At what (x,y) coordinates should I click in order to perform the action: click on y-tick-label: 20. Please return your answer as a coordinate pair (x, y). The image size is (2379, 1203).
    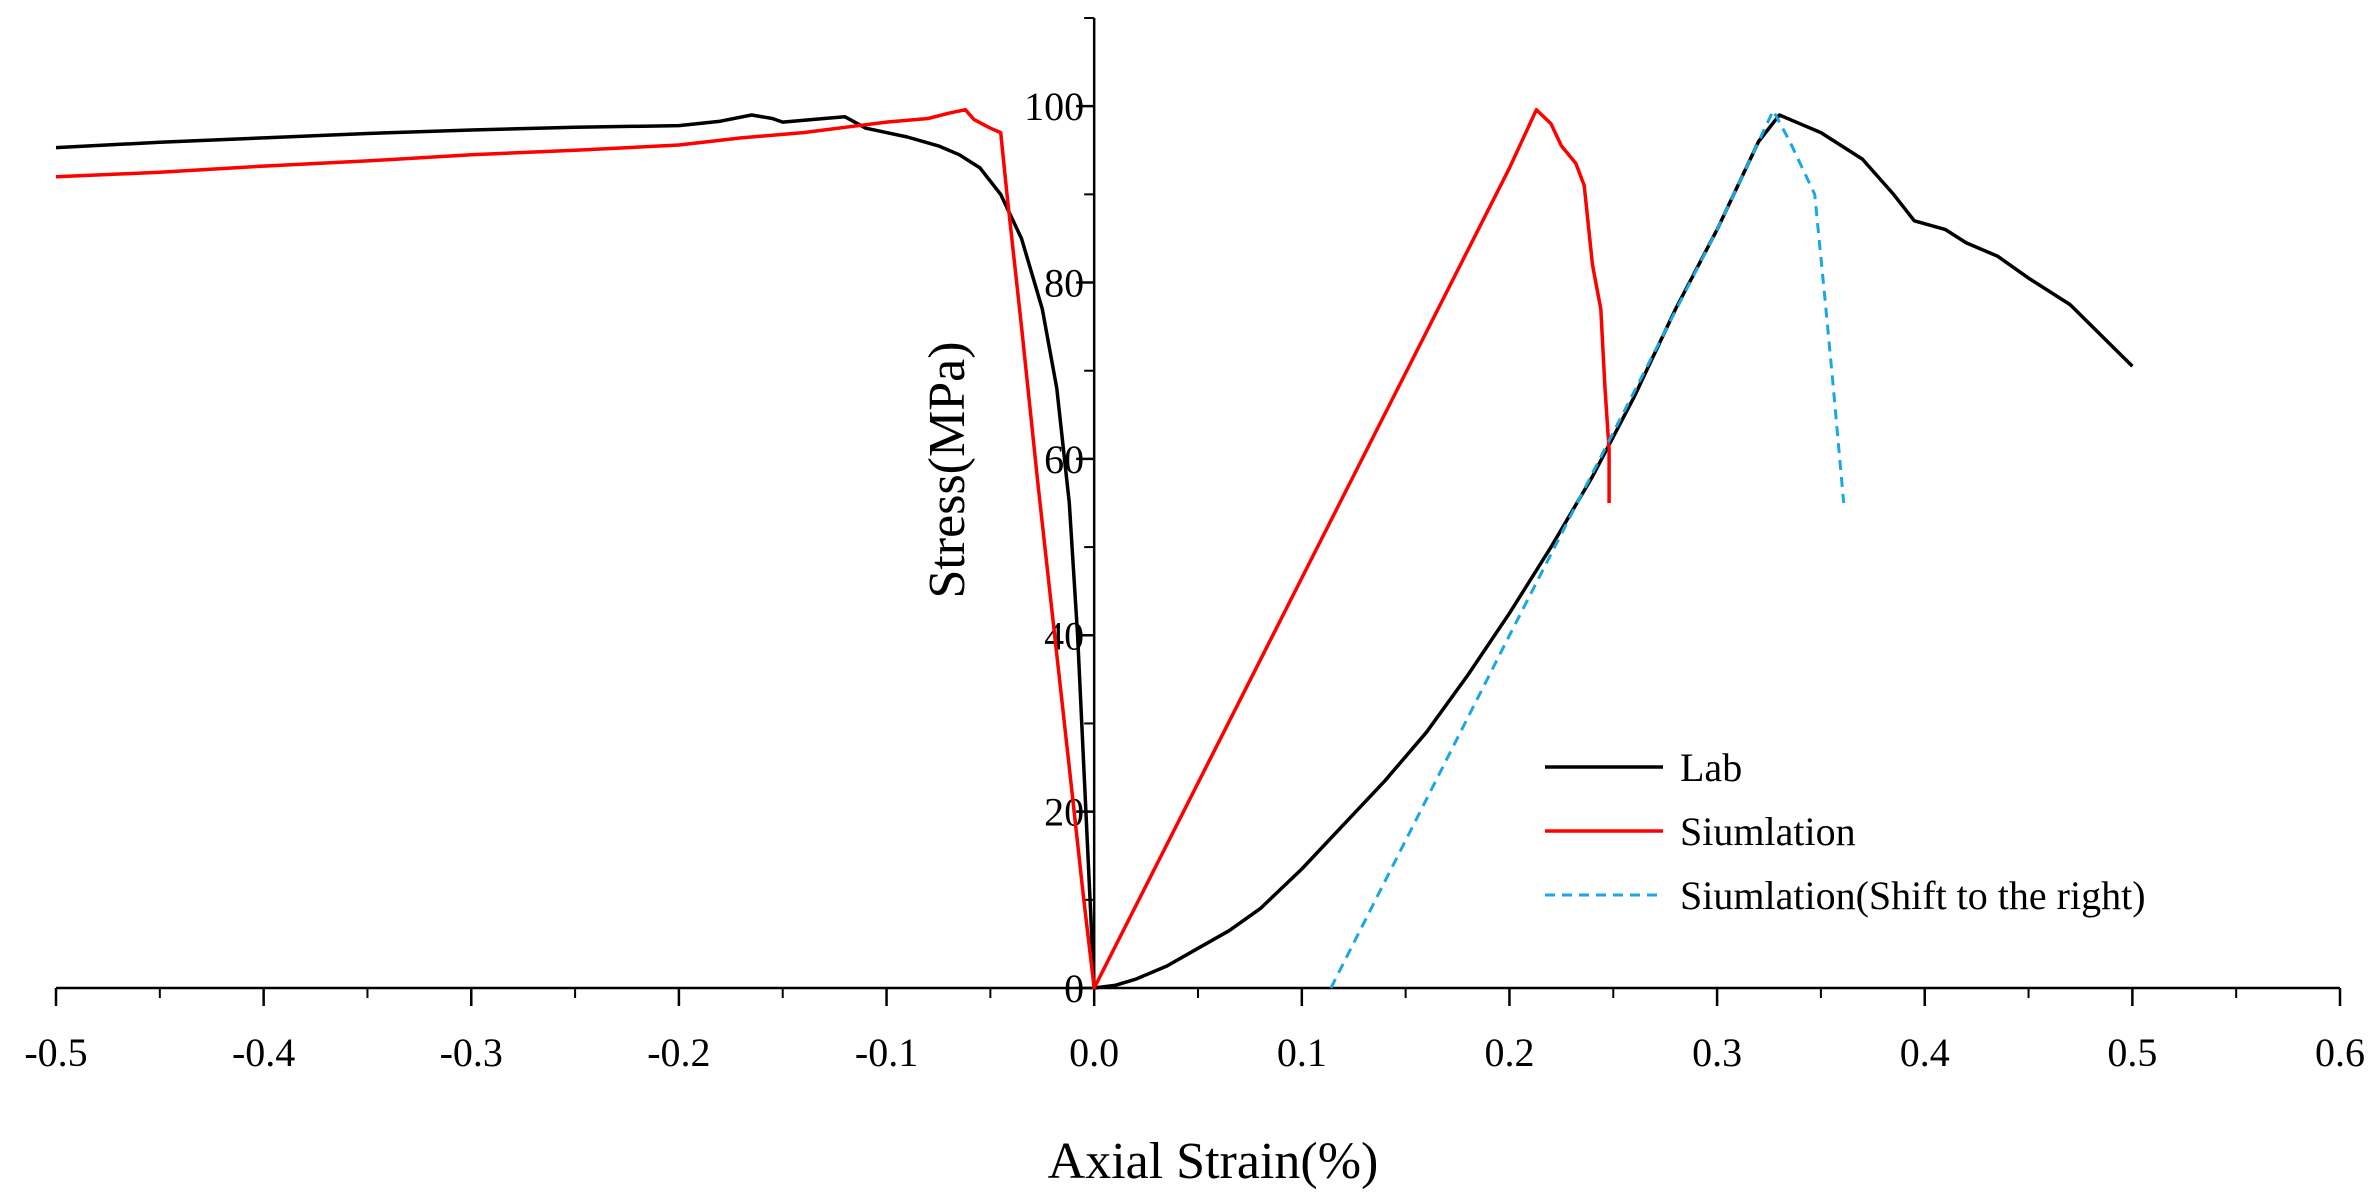
    Looking at the image, I should click on (1064, 812).